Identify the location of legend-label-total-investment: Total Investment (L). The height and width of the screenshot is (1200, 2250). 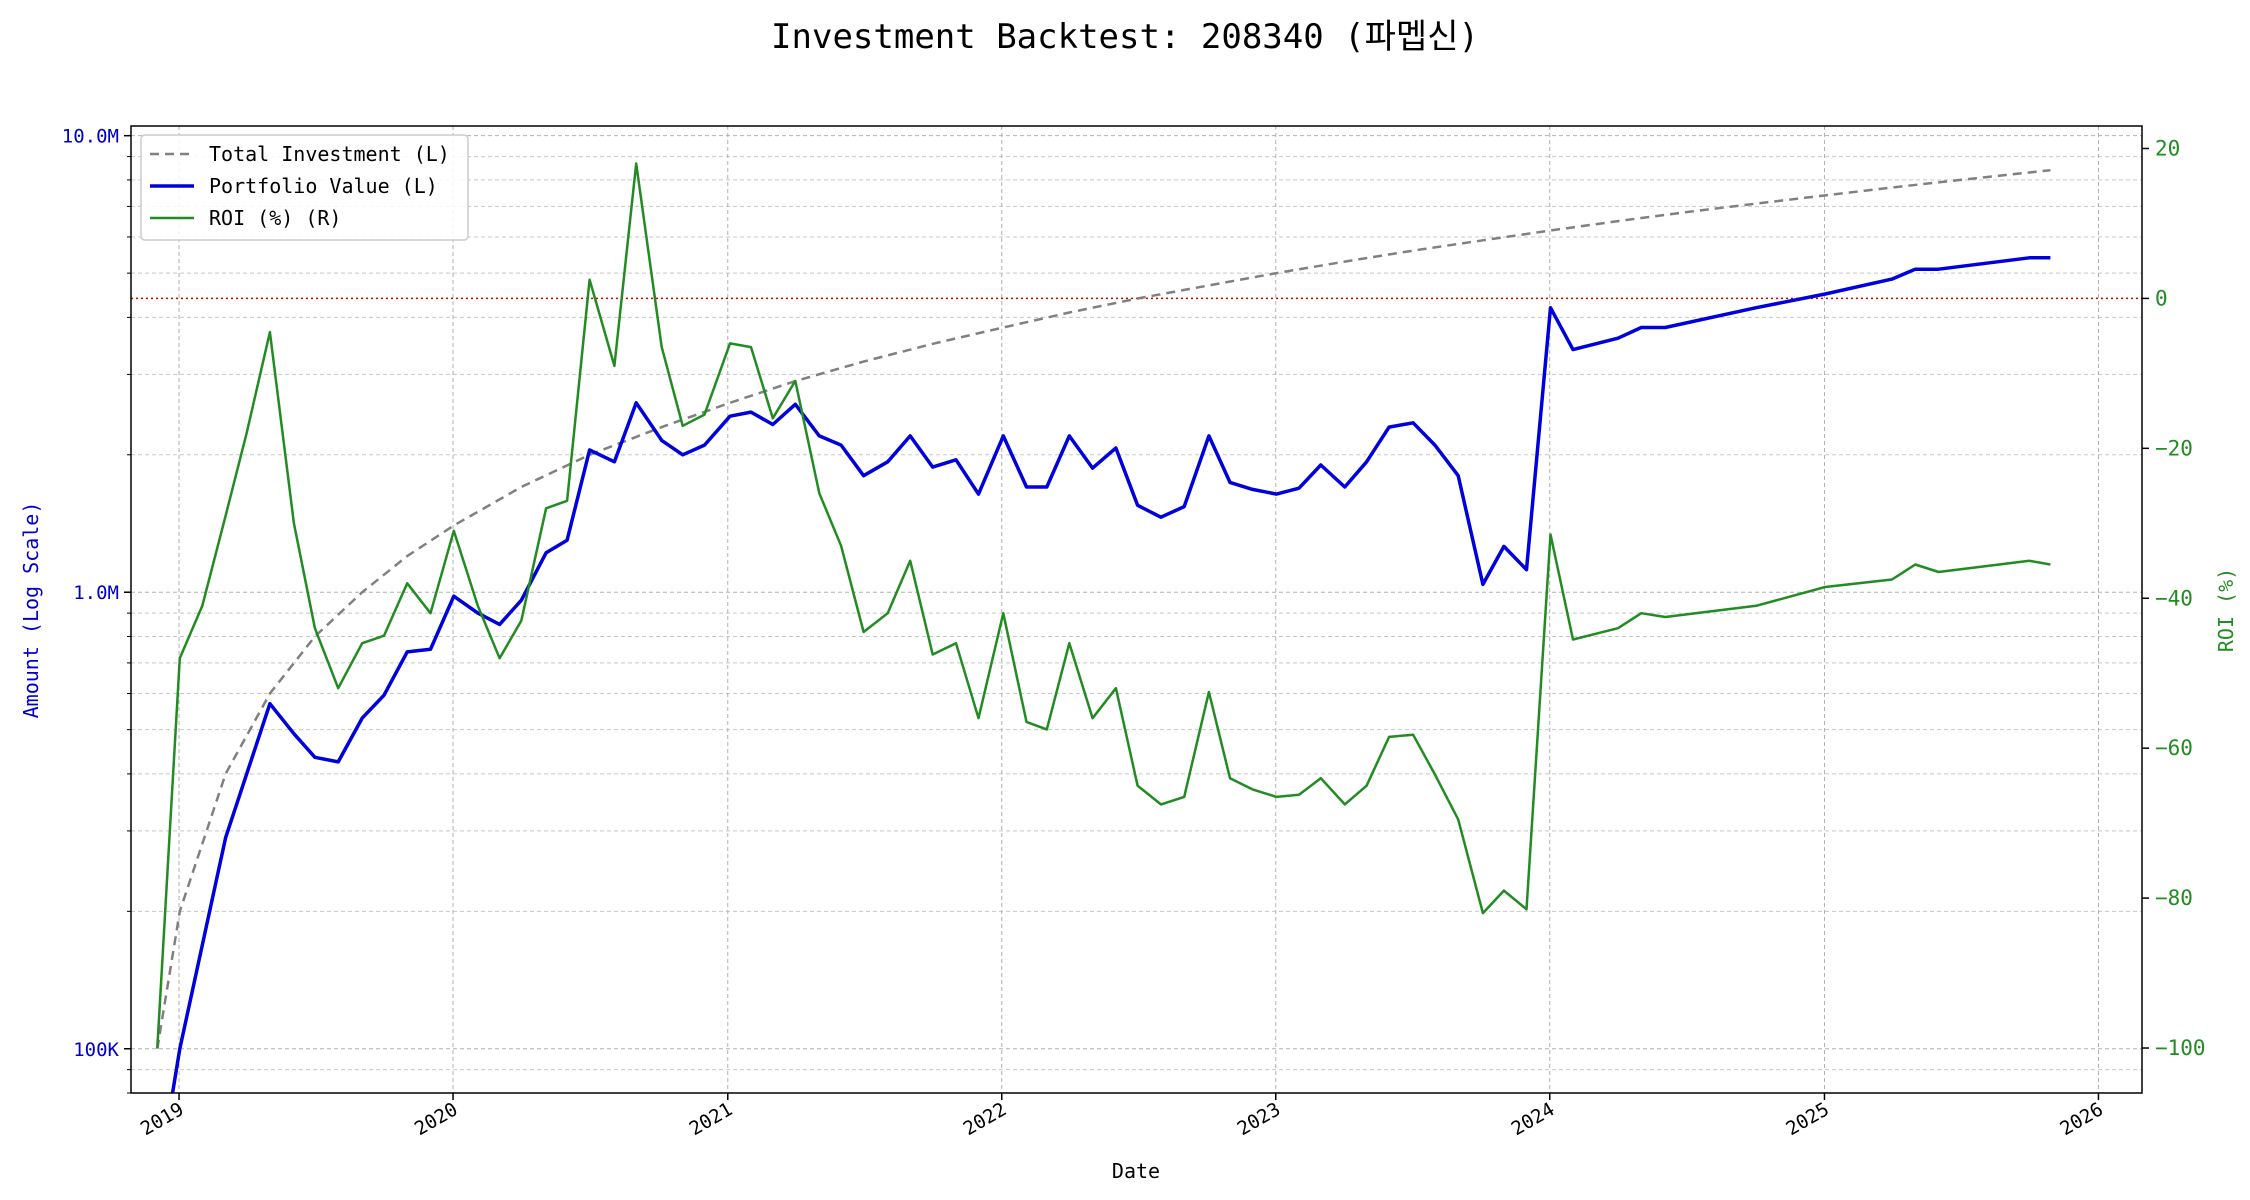
(329, 154).